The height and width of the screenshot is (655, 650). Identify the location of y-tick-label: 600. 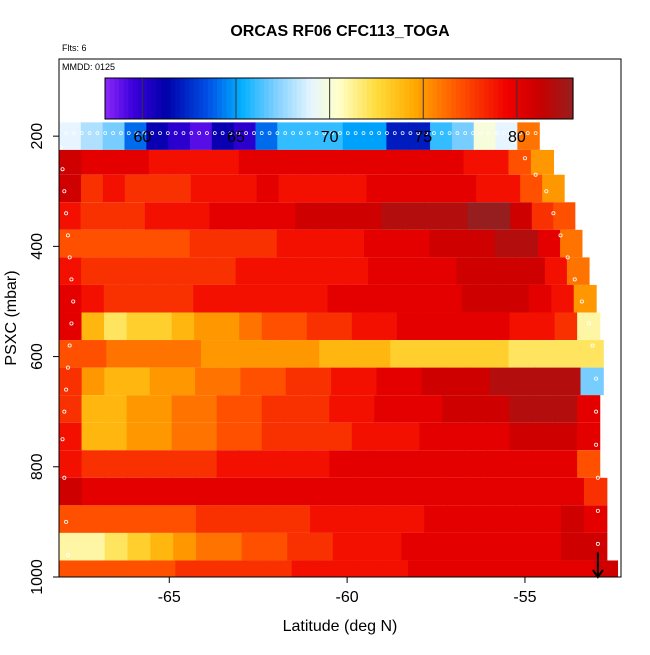
(37, 356).